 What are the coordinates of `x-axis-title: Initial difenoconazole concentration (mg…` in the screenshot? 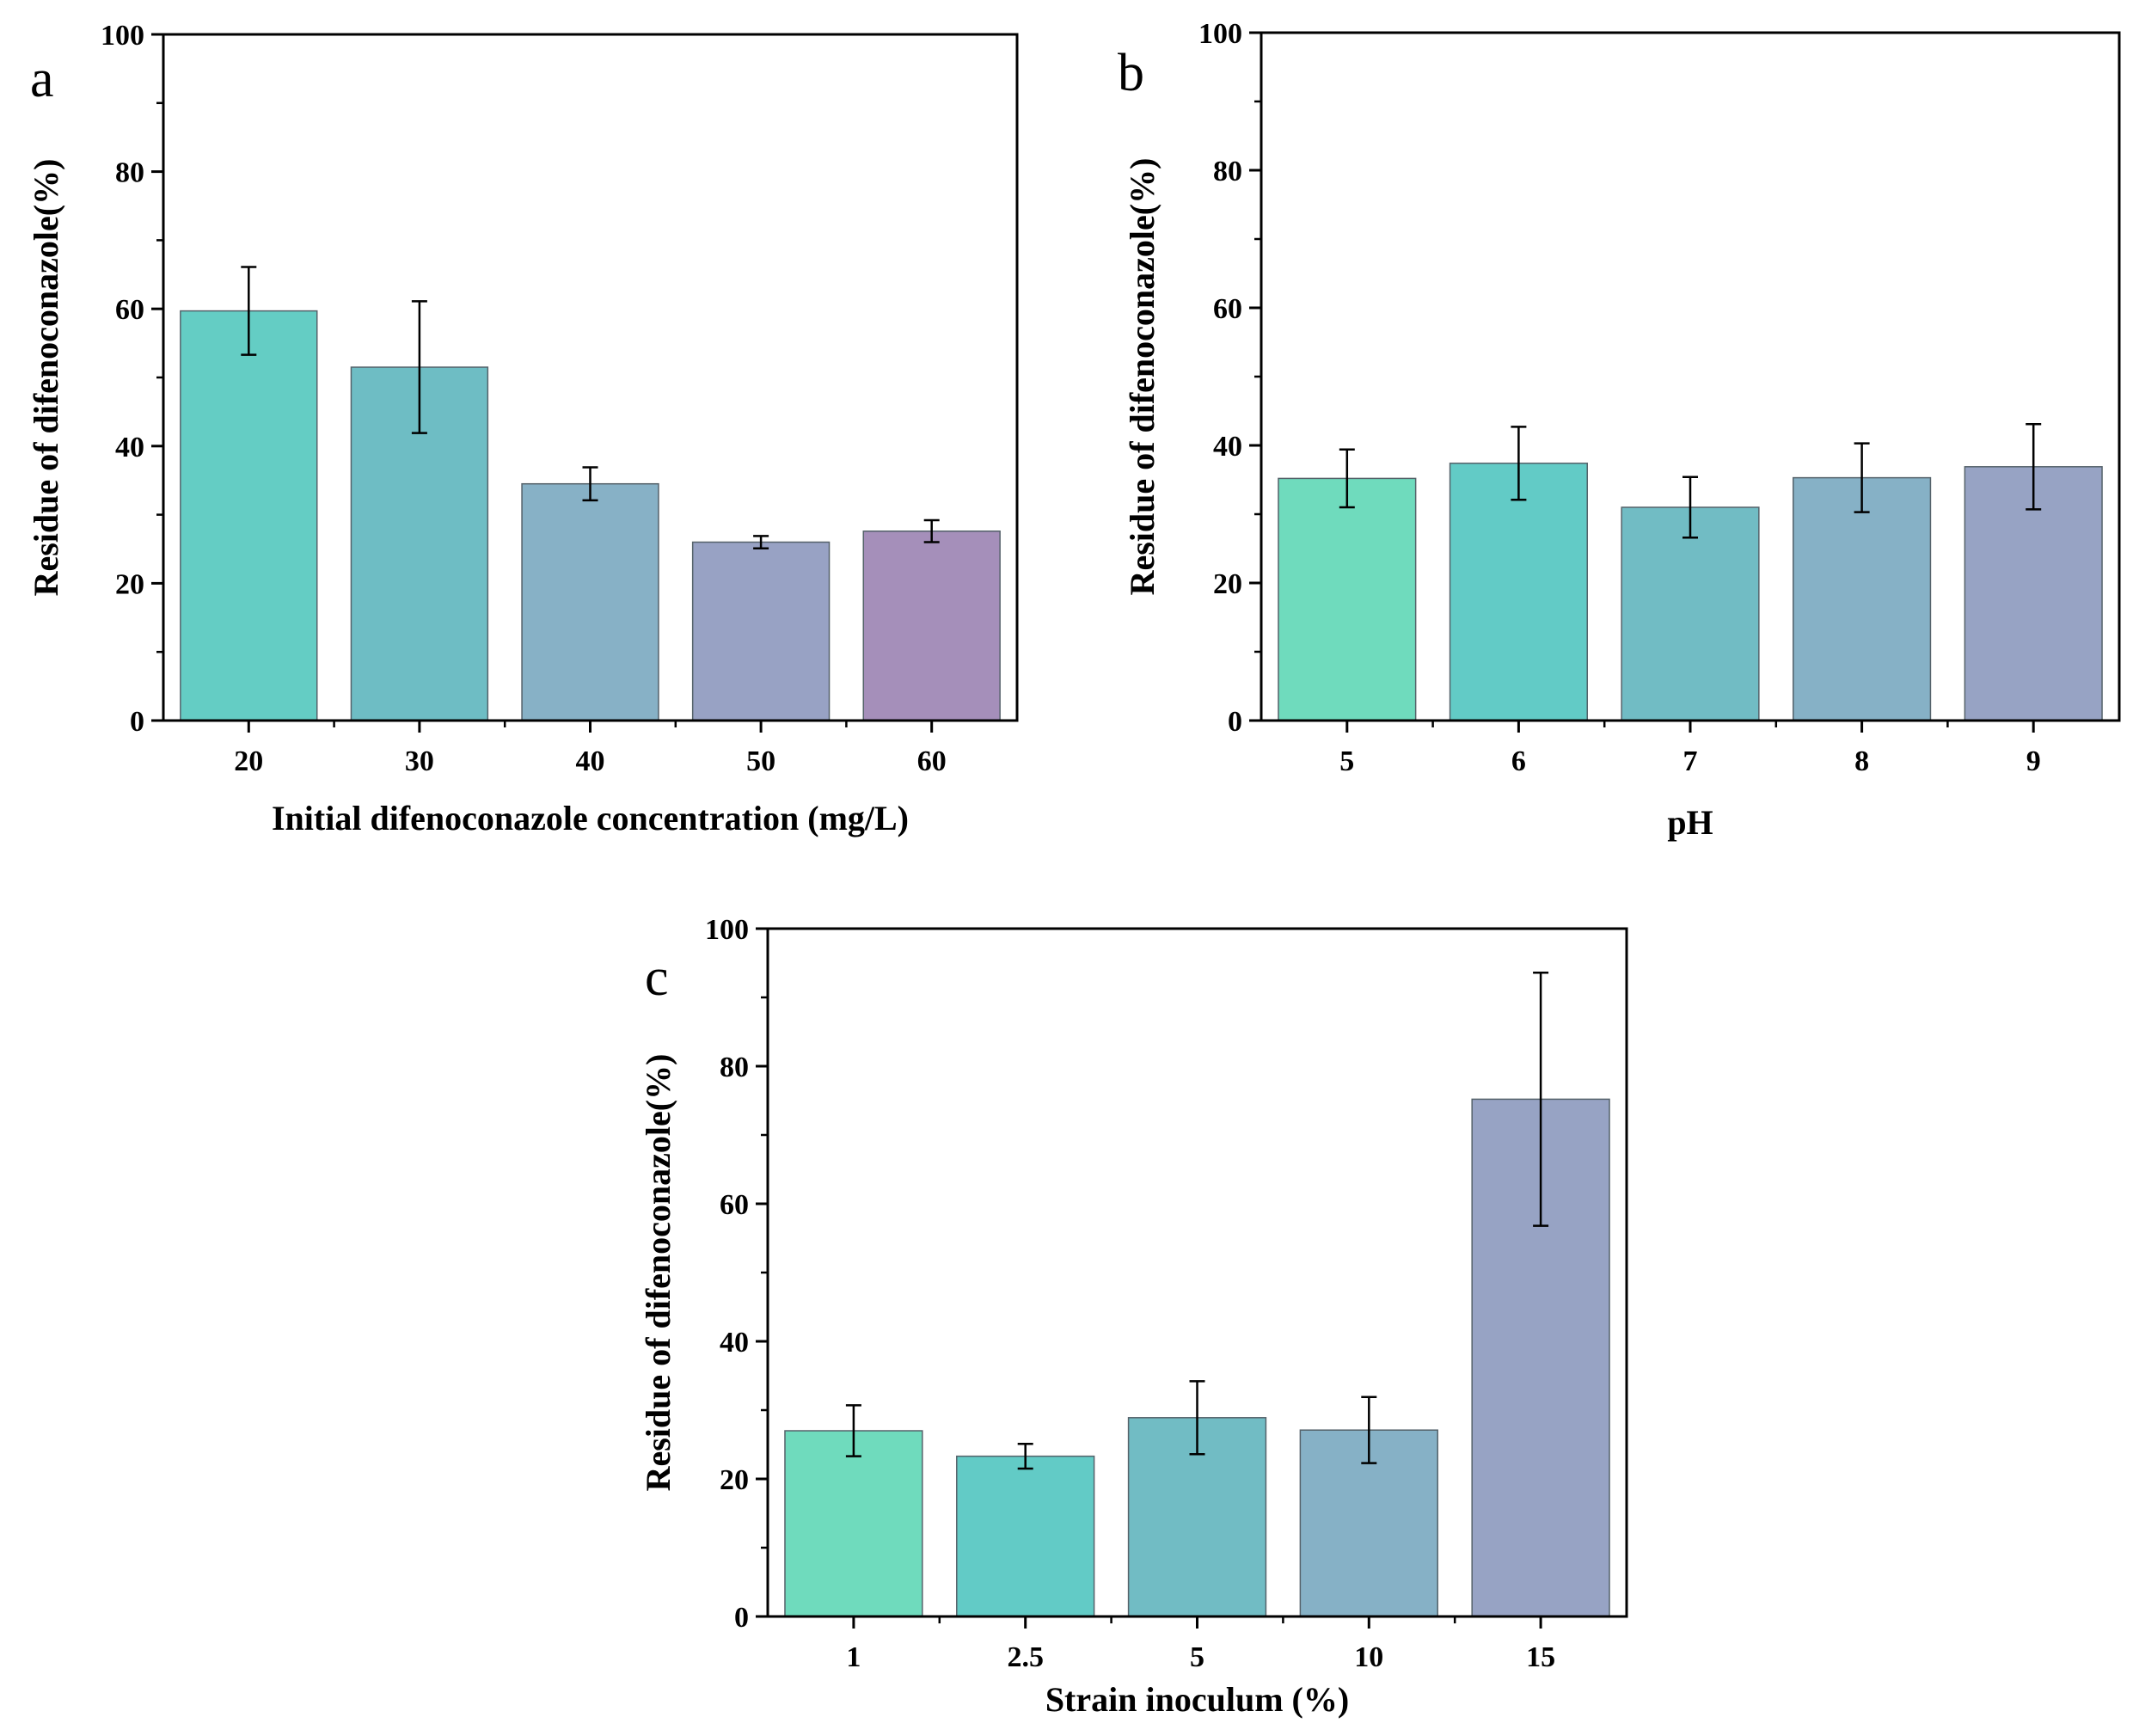 It's located at (590, 818).